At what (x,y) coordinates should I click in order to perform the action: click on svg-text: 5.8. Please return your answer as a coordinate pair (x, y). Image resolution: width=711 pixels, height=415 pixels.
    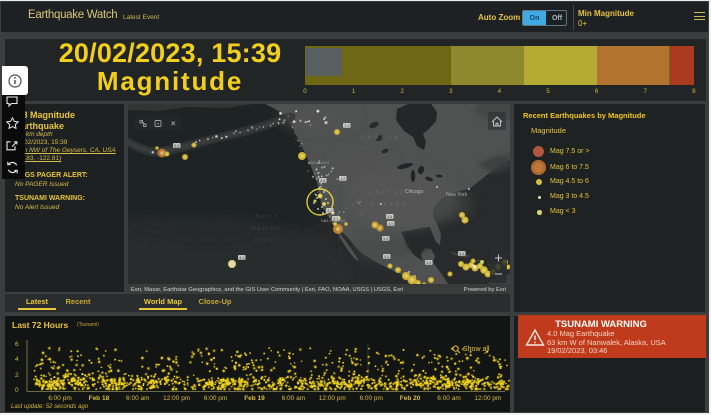
    Looking at the image, I should click on (322, 181).